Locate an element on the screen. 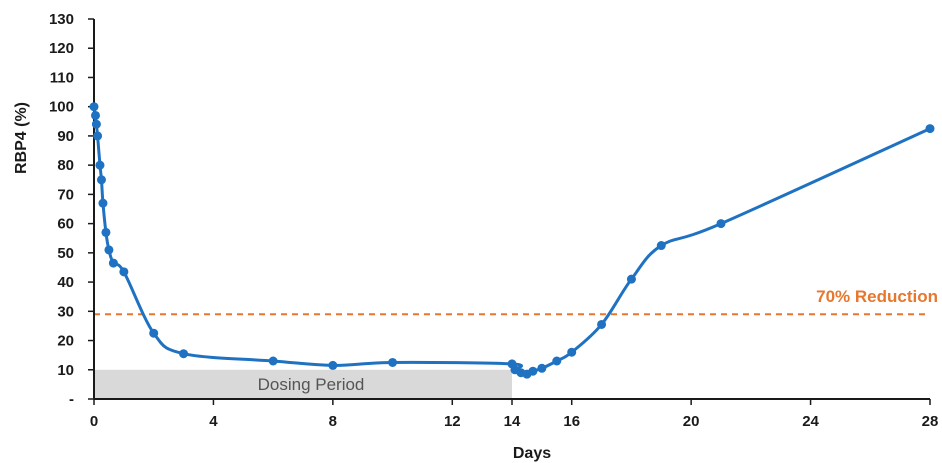 This screenshot has width=942, height=463. y-tick-label: 80 is located at coordinates (65, 165).